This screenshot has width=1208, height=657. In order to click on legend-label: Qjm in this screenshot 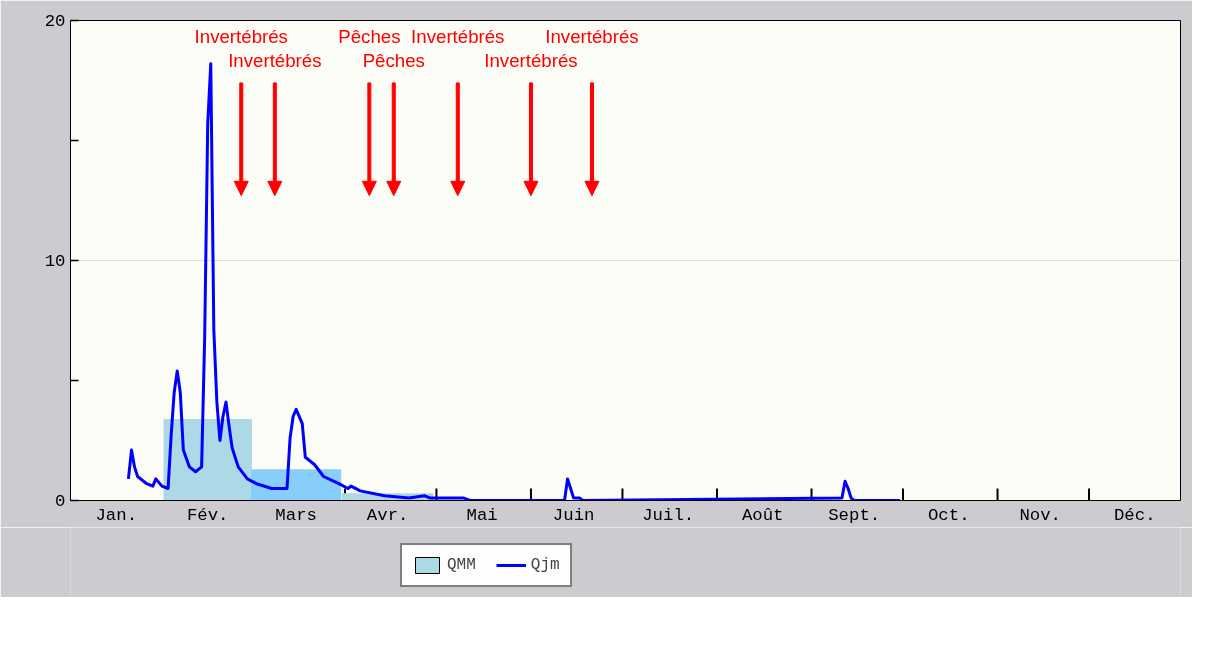, I will do `click(545, 565)`.